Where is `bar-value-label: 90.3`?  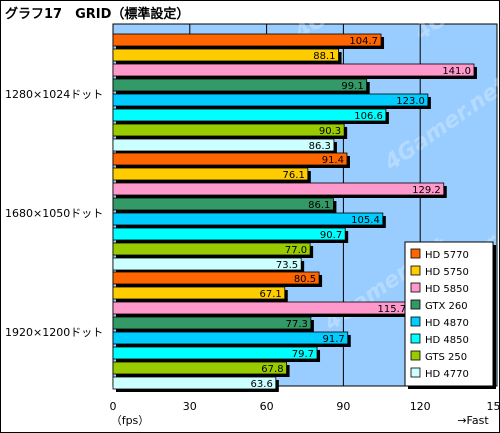
bar-value-label: 90.3 is located at coordinates (330, 131).